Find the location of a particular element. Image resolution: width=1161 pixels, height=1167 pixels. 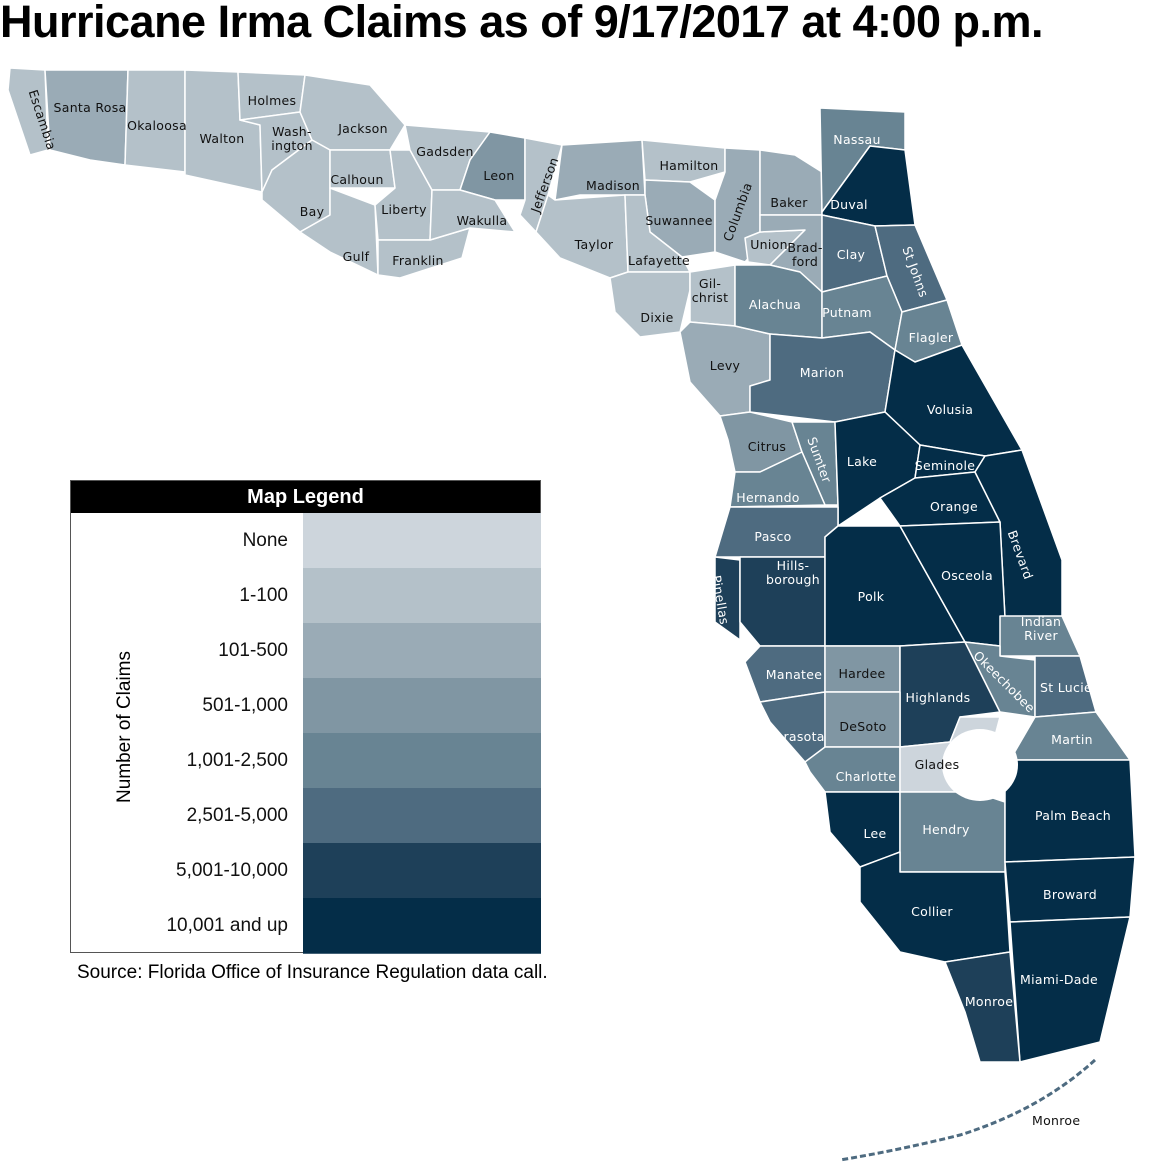

county-label-pasco: Pasco is located at coordinates (772, 536).